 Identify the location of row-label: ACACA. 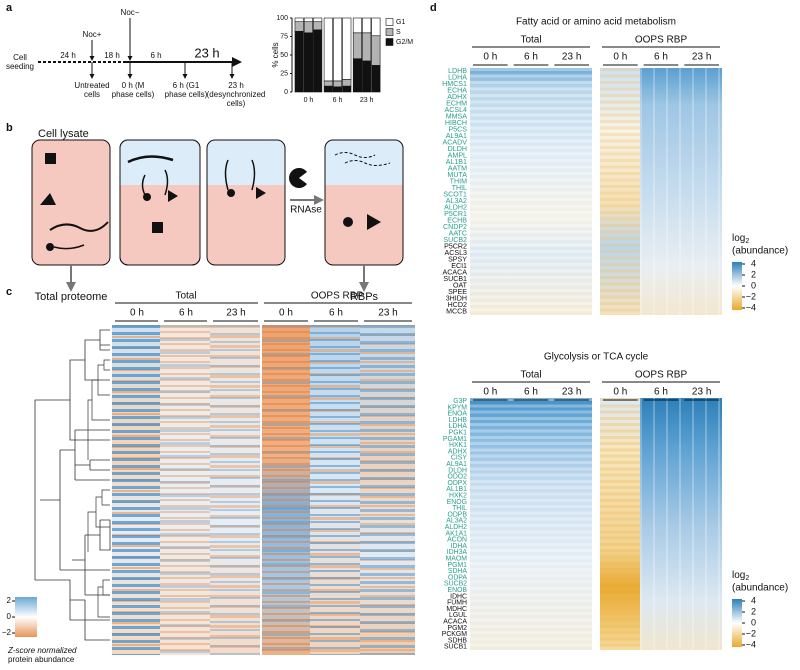
(455, 273).